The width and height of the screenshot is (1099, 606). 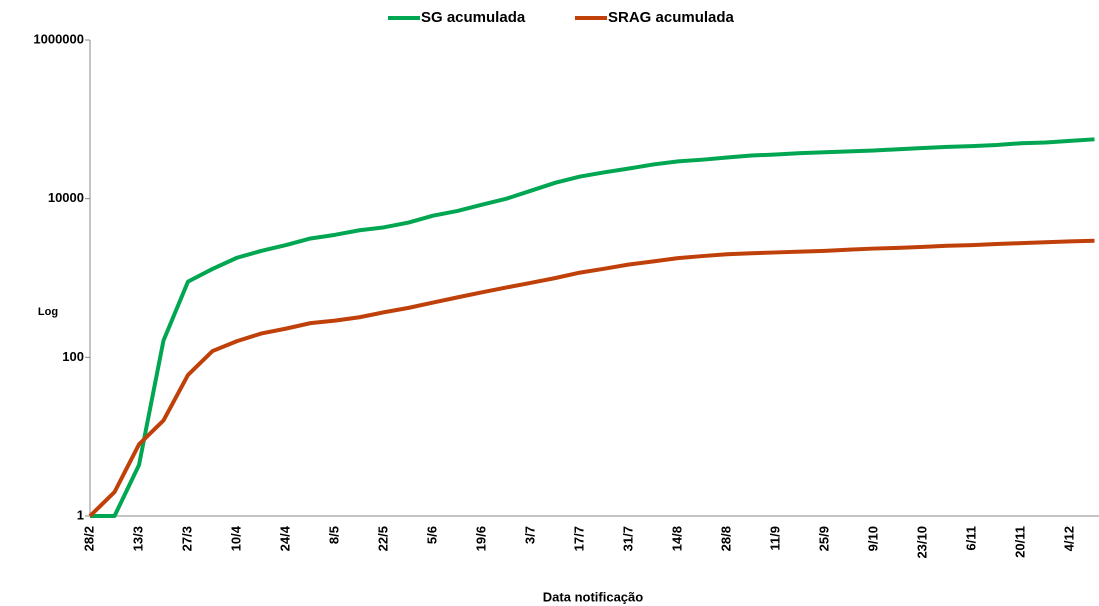 I want to click on y-tick-label: 1000000, so click(x=58, y=38).